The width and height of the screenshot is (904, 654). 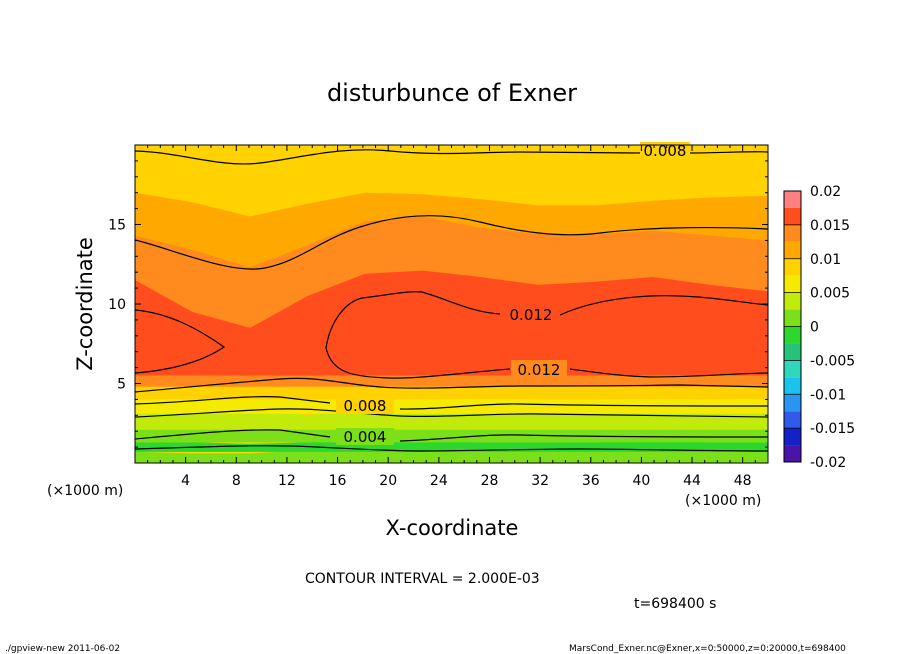 What do you see at coordinates (365, 406) in the screenshot?
I see `contour-label: 0.008` at bounding box center [365, 406].